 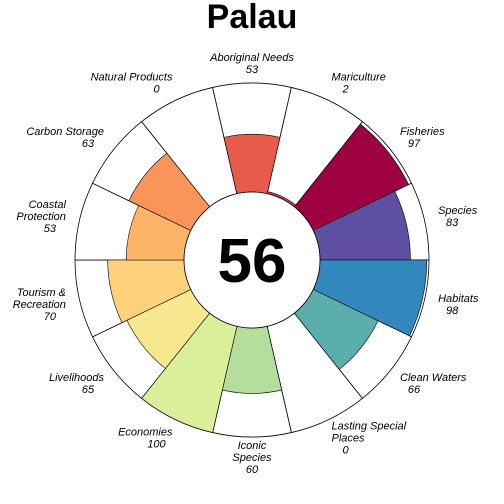 What do you see at coordinates (251, 64) in the screenshot?
I see `petal-label: Aboriginal Needs 53` at bounding box center [251, 64].